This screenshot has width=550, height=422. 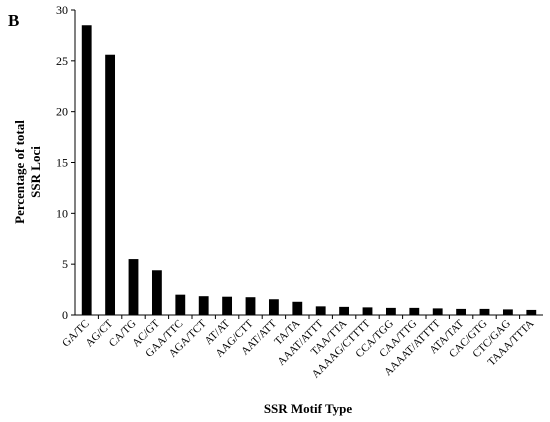 What do you see at coordinates (62, 213) in the screenshot?
I see `y-tick-label-2: 10` at bounding box center [62, 213].